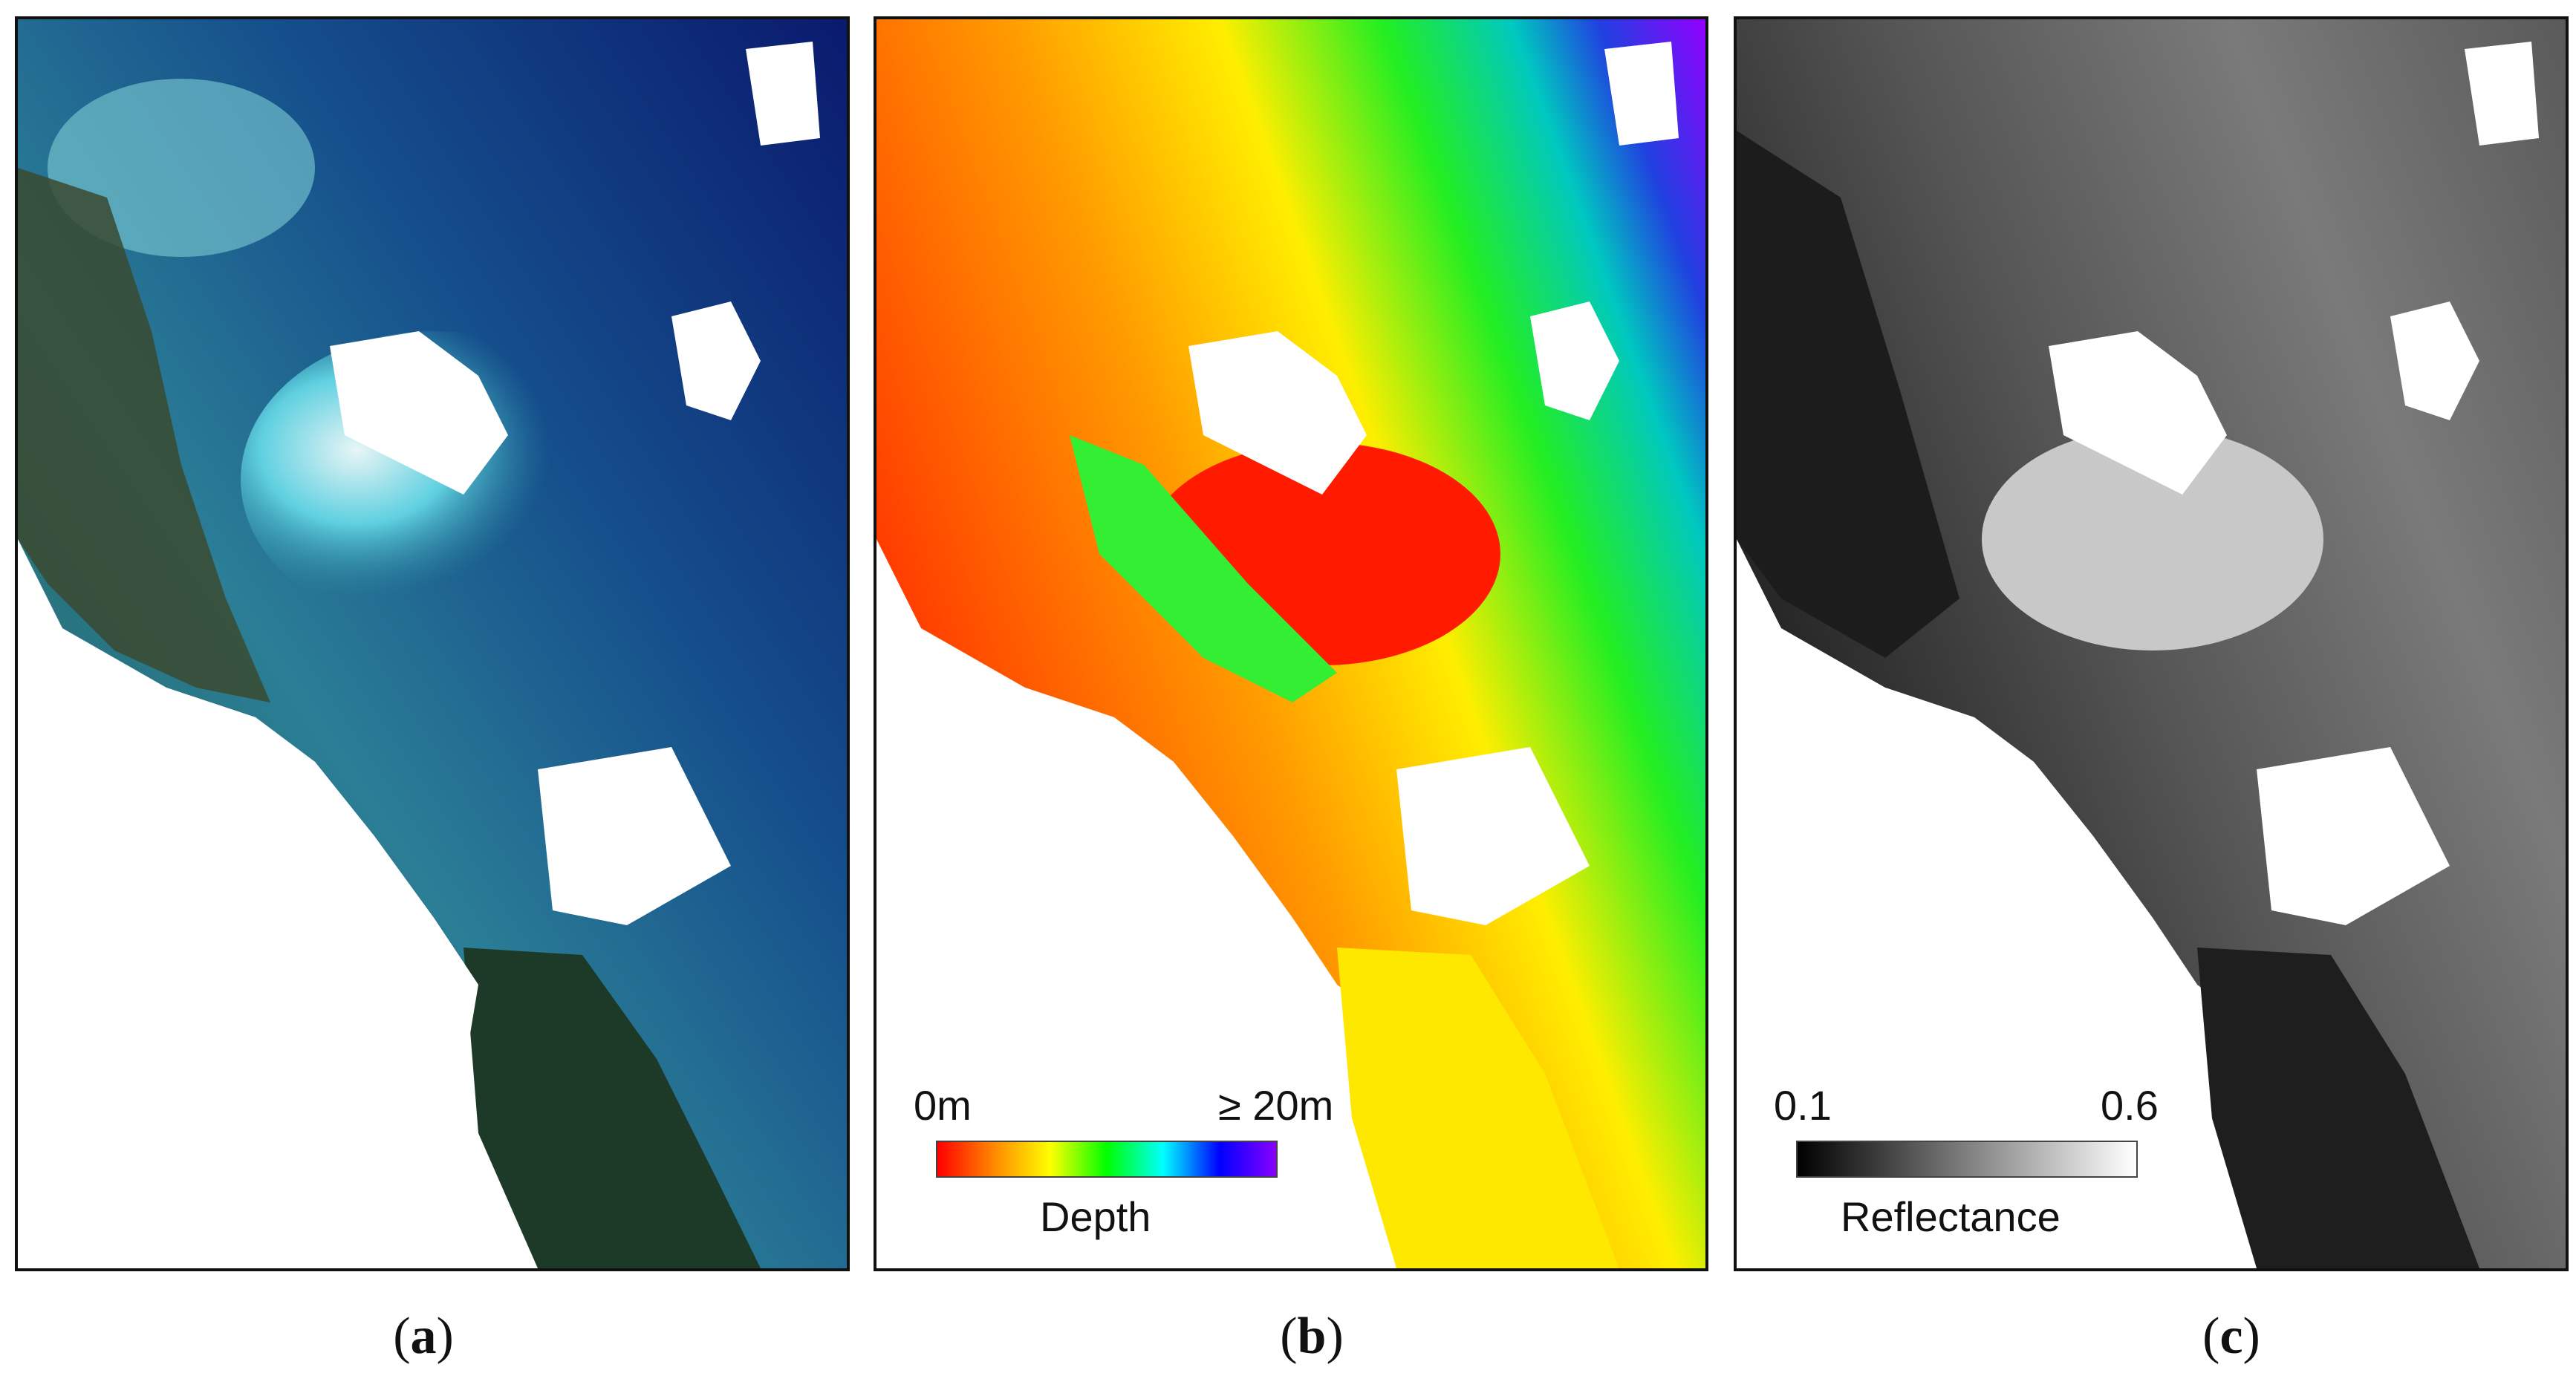  I want to click on depth-legend-title: Depth, so click(1095, 1216).